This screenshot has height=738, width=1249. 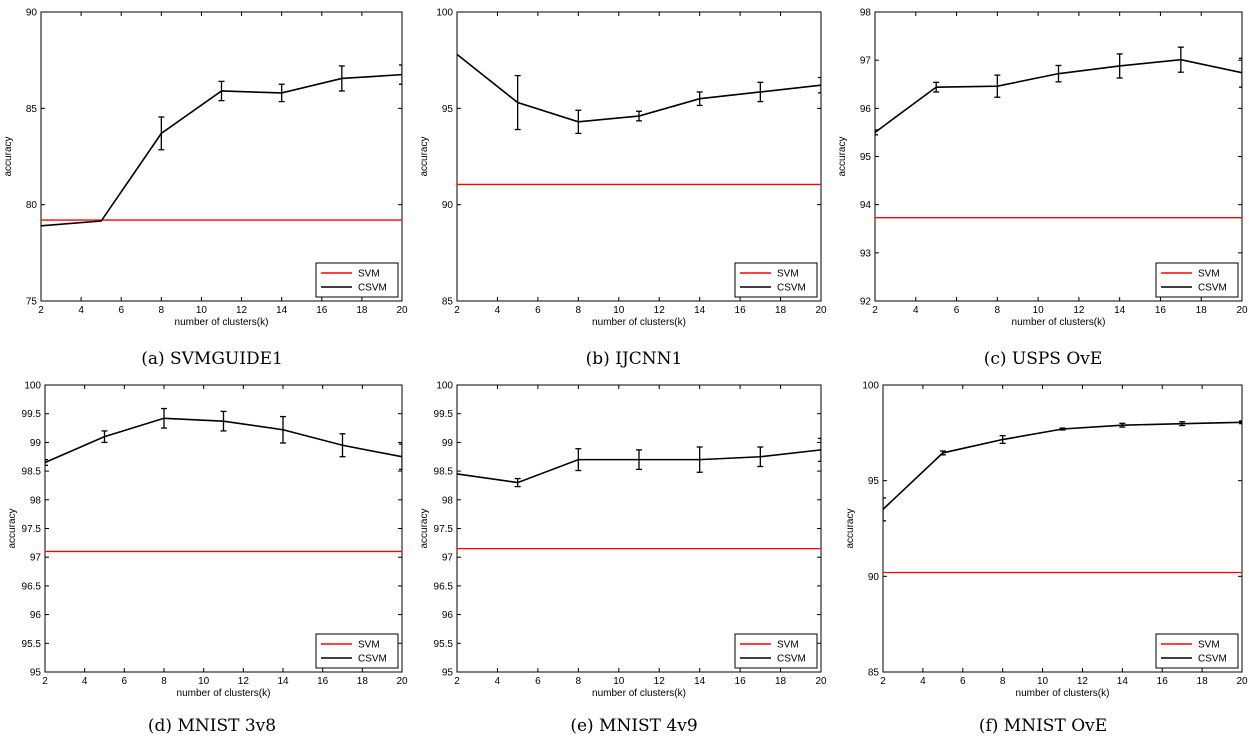 I want to click on y-tick-label: 94, so click(x=866, y=205).